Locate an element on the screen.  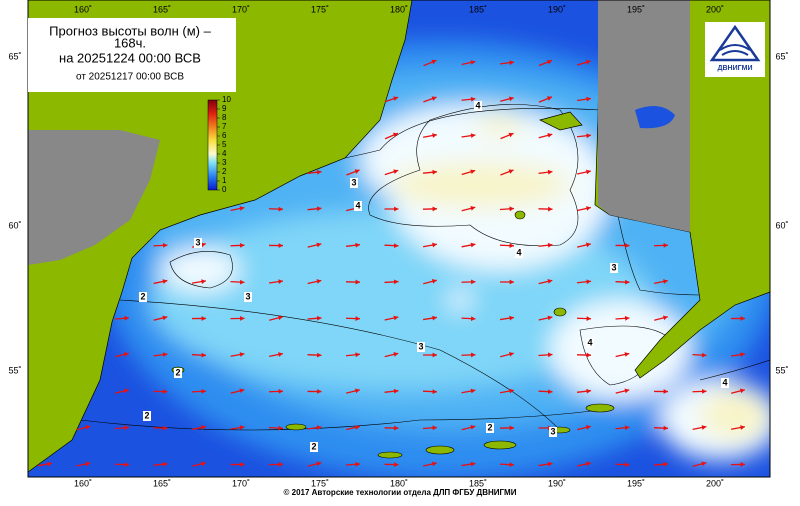
lon-label-bottom: 185˚ is located at coordinates (478, 483).